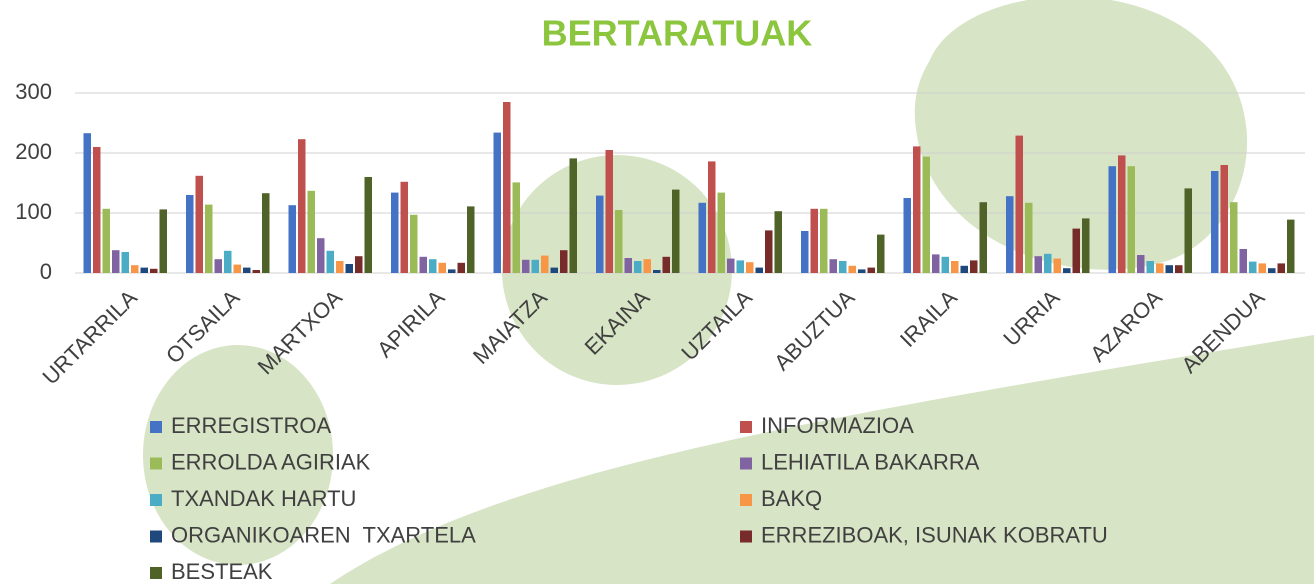 This screenshot has height=584, width=1314. I want to click on y-tick-label: 0, so click(46, 271).